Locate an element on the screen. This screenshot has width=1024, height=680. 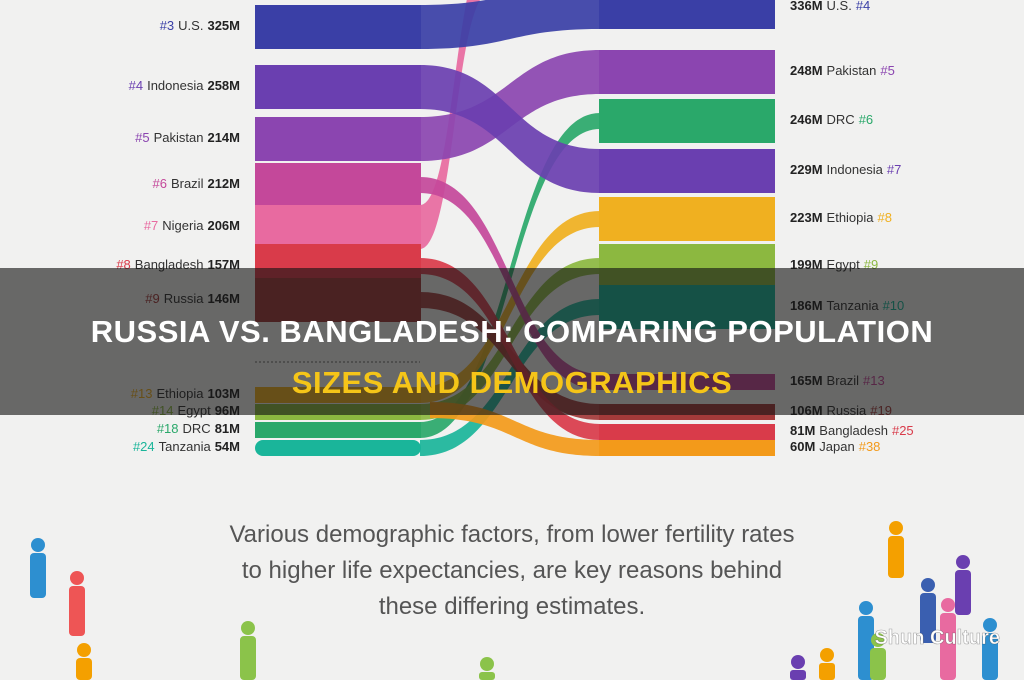
country: Japan is located at coordinates (836, 446).